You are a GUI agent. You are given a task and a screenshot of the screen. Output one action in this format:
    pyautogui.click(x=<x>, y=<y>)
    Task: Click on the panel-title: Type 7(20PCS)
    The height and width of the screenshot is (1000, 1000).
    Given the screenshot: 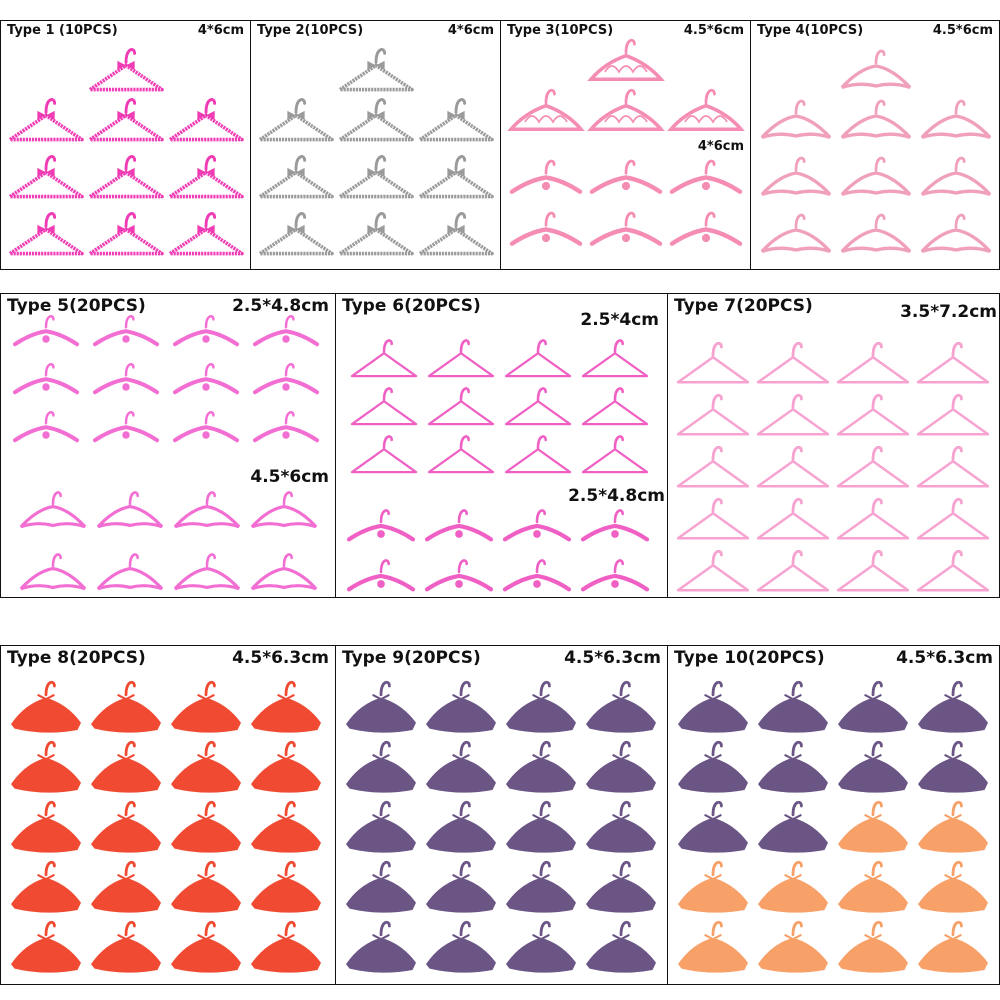 What is the action you would take?
    pyautogui.click(x=743, y=306)
    